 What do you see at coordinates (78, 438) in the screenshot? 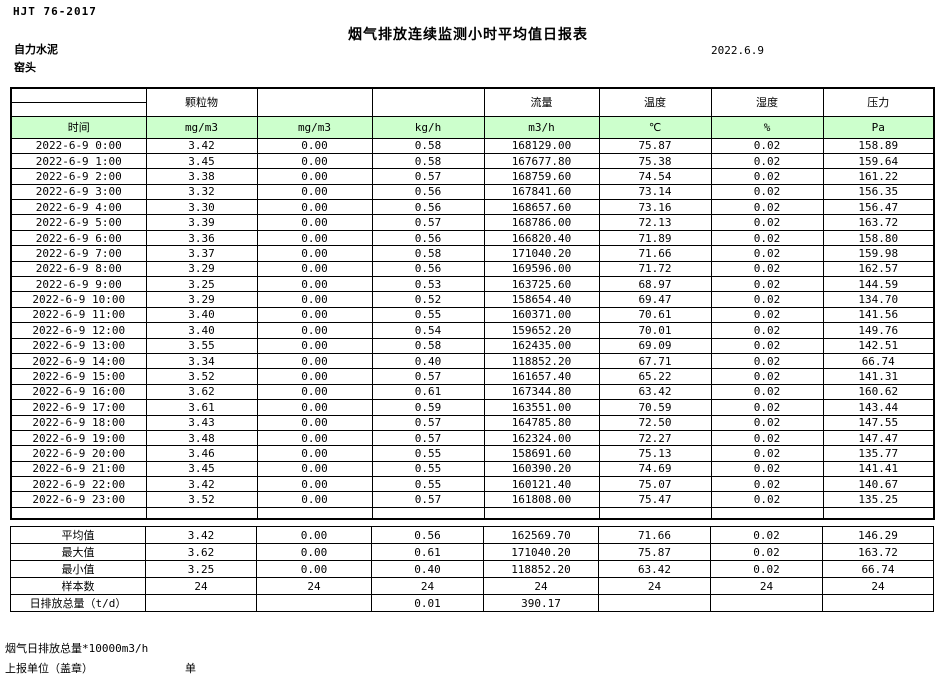
I see `table-row-label: 2022-6-9 19:00` at bounding box center [78, 438].